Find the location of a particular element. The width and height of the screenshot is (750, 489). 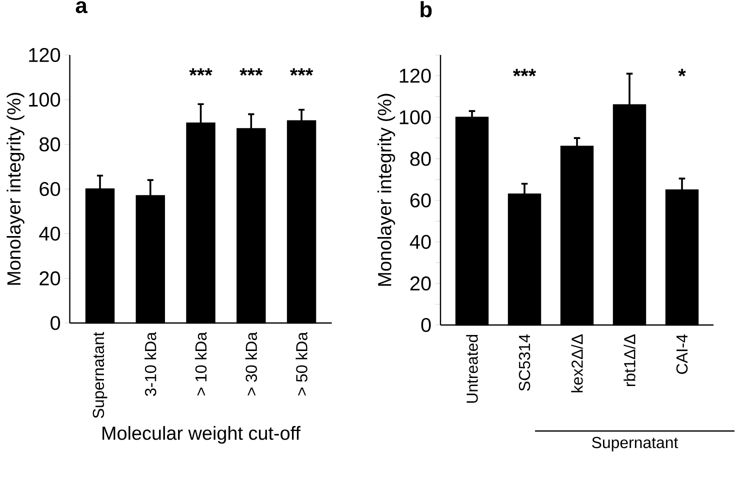

x-tick-label: Untreated is located at coordinates (472, 368).